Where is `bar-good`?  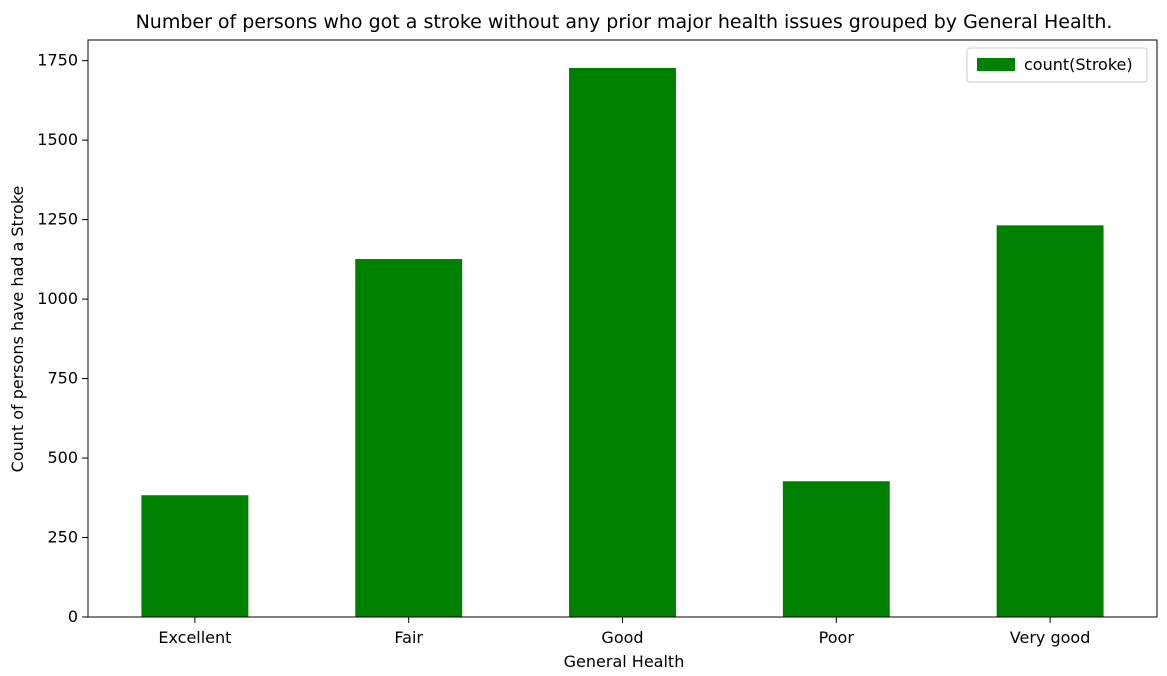 bar-good is located at coordinates (622, 342).